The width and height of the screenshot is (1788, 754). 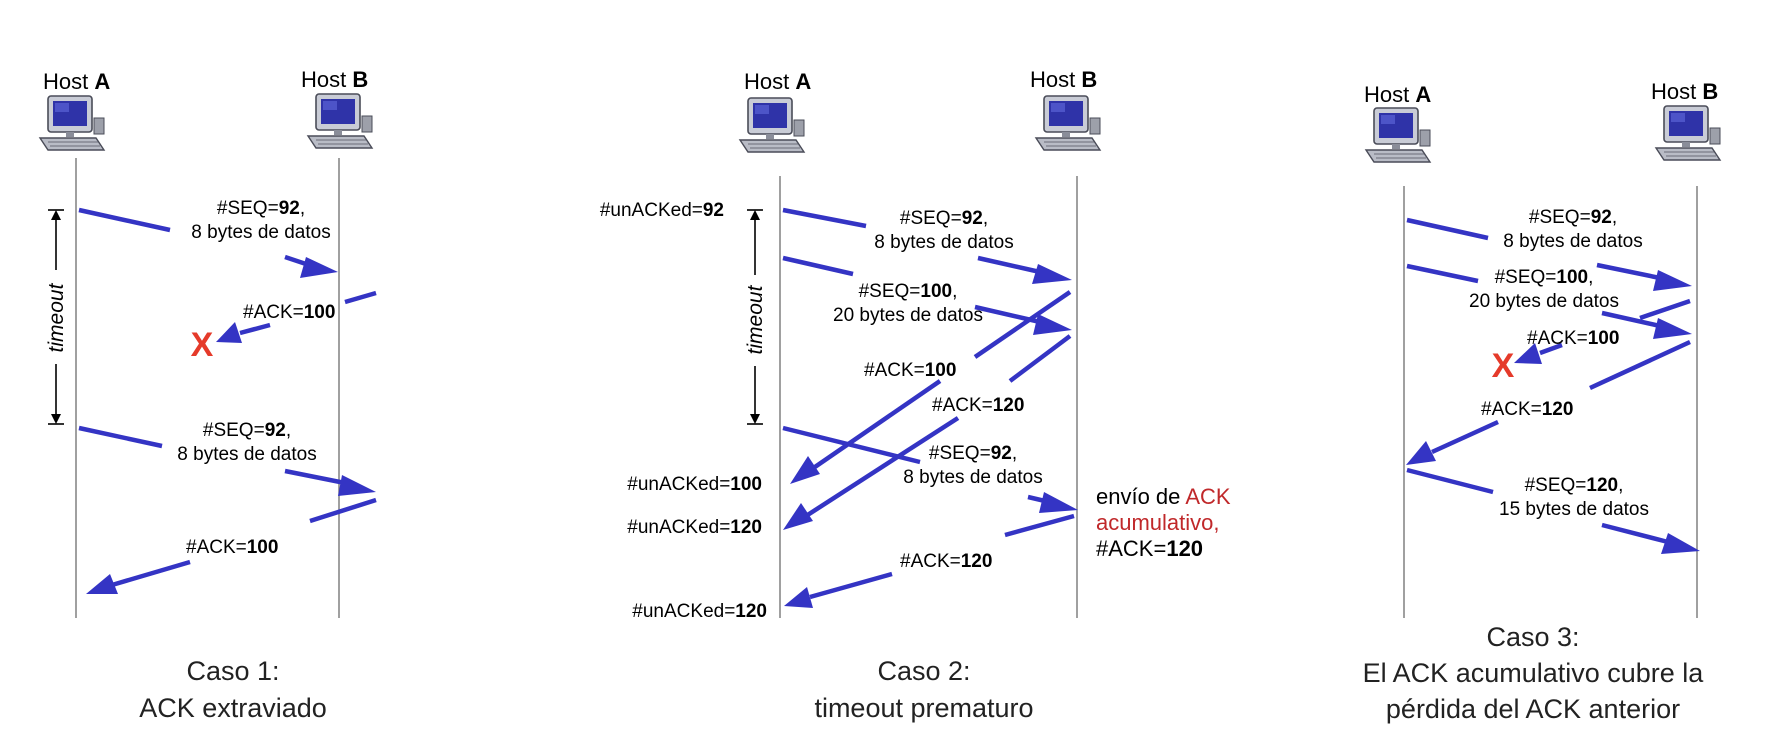 I want to click on unacked-label: #unACKed=100, so click(x=694, y=484).